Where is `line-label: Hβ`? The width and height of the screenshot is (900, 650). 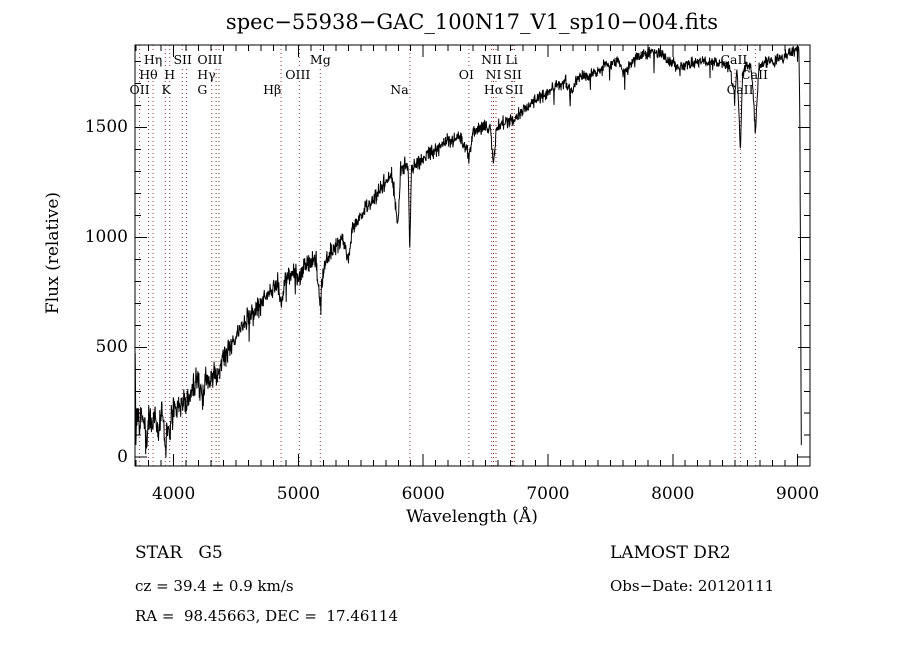
line-label: Hβ is located at coordinates (272, 89).